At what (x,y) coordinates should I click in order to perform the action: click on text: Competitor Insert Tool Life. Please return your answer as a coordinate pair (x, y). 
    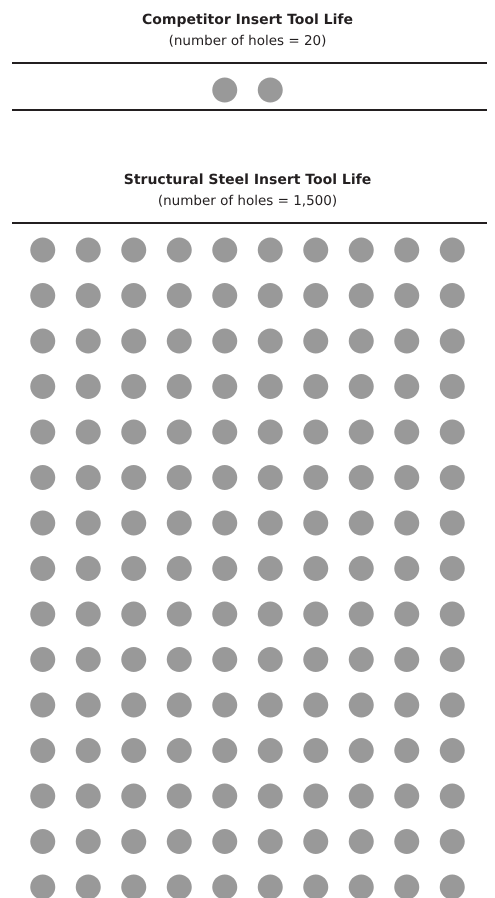
    Looking at the image, I should click on (247, 20).